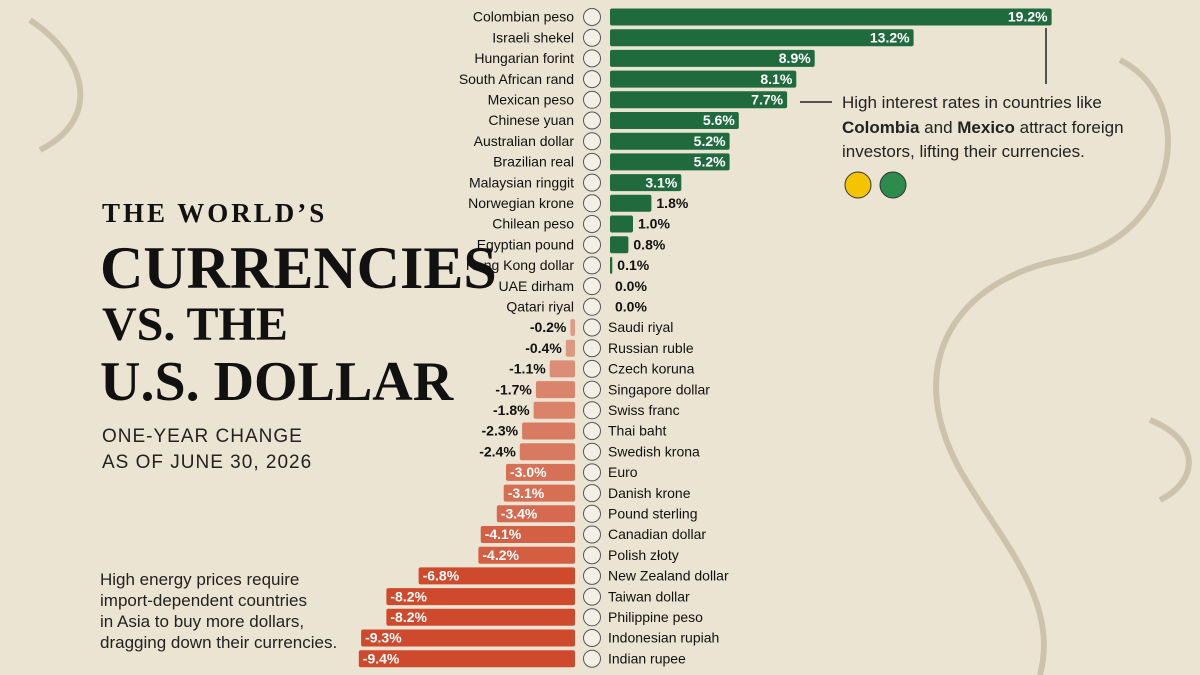  What do you see at coordinates (511, 410) in the screenshot?
I see `value-label: -1.8%` at bounding box center [511, 410].